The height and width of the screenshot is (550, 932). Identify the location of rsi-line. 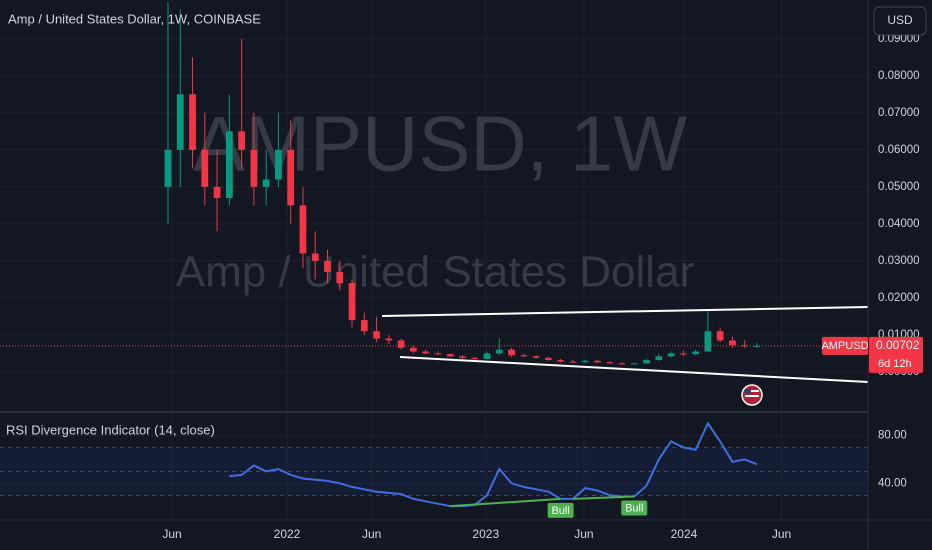
(493, 464).